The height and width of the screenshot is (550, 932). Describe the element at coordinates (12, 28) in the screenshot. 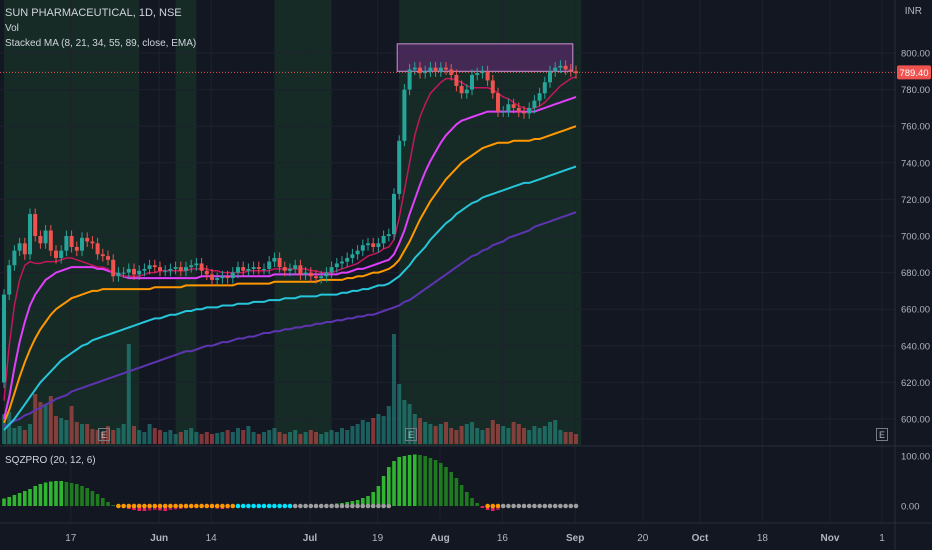

I see `volume-legend: Vol` at that location.